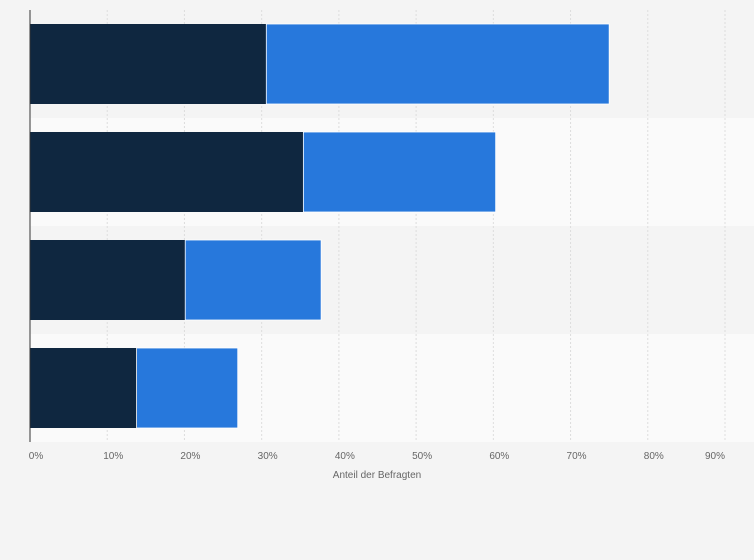 The width and height of the screenshot is (754, 560). What do you see at coordinates (654, 456) in the screenshot?
I see `x-tick-label: 80%` at bounding box center [654, 456].